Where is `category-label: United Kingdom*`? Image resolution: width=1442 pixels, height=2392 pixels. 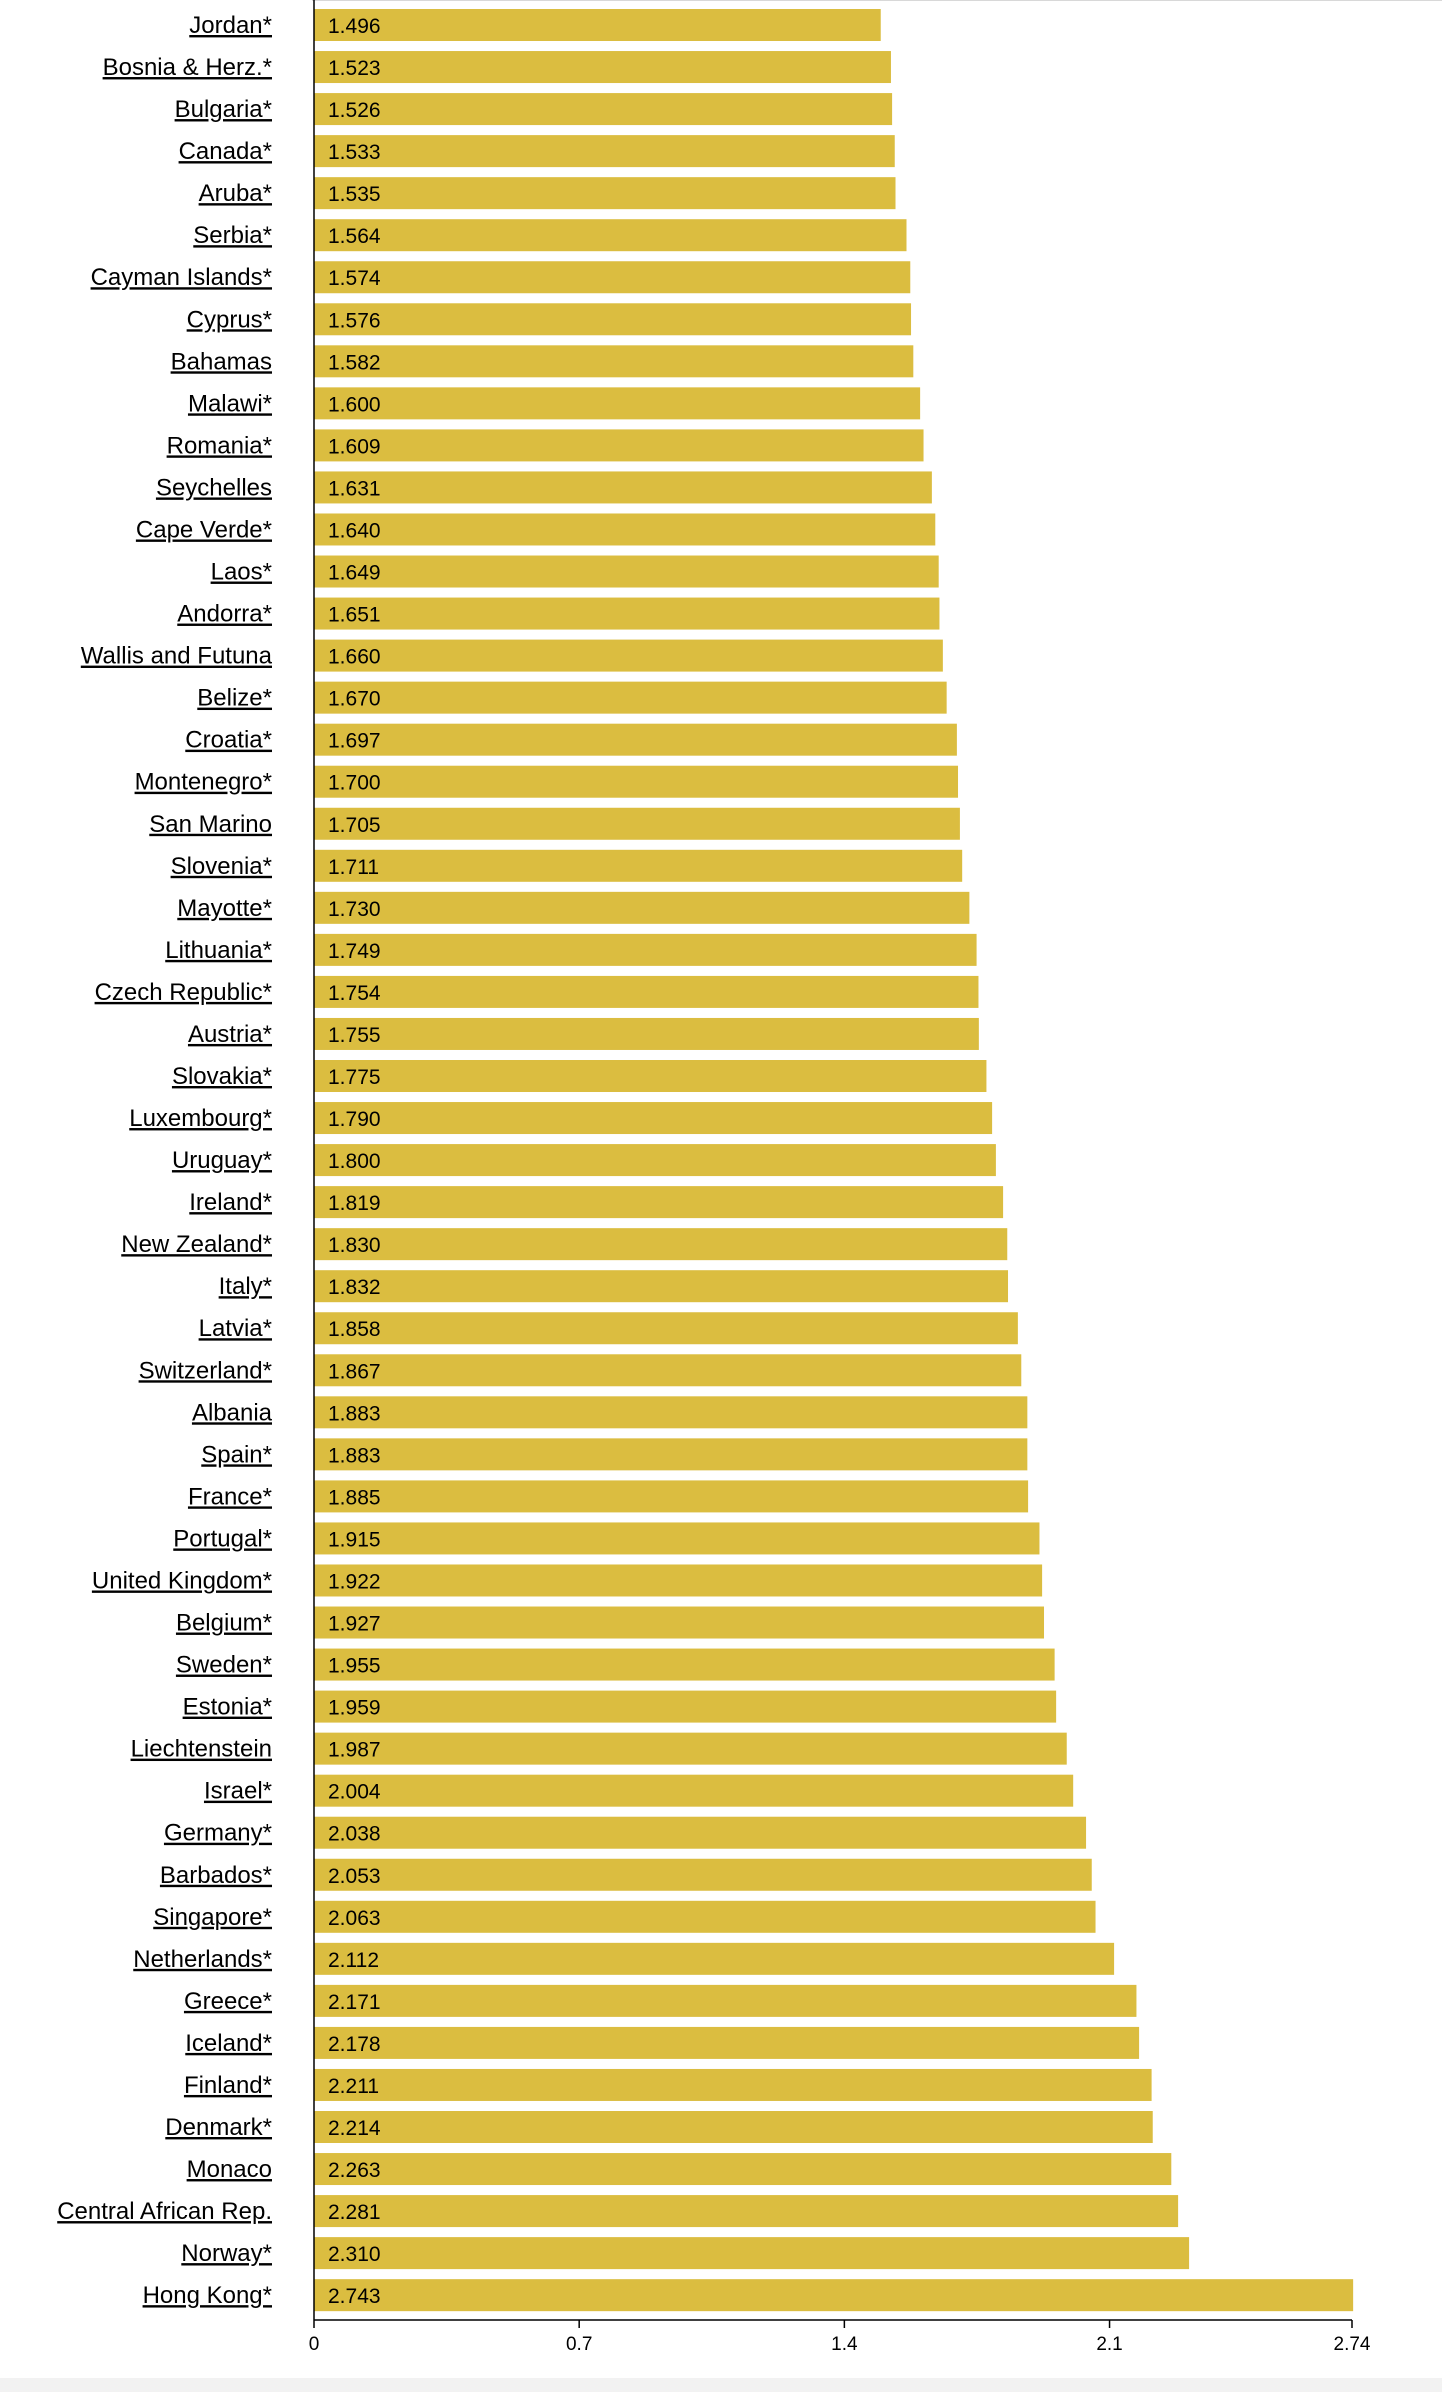
category-label: United Kingdom* is located at coordinates (182, 1580).